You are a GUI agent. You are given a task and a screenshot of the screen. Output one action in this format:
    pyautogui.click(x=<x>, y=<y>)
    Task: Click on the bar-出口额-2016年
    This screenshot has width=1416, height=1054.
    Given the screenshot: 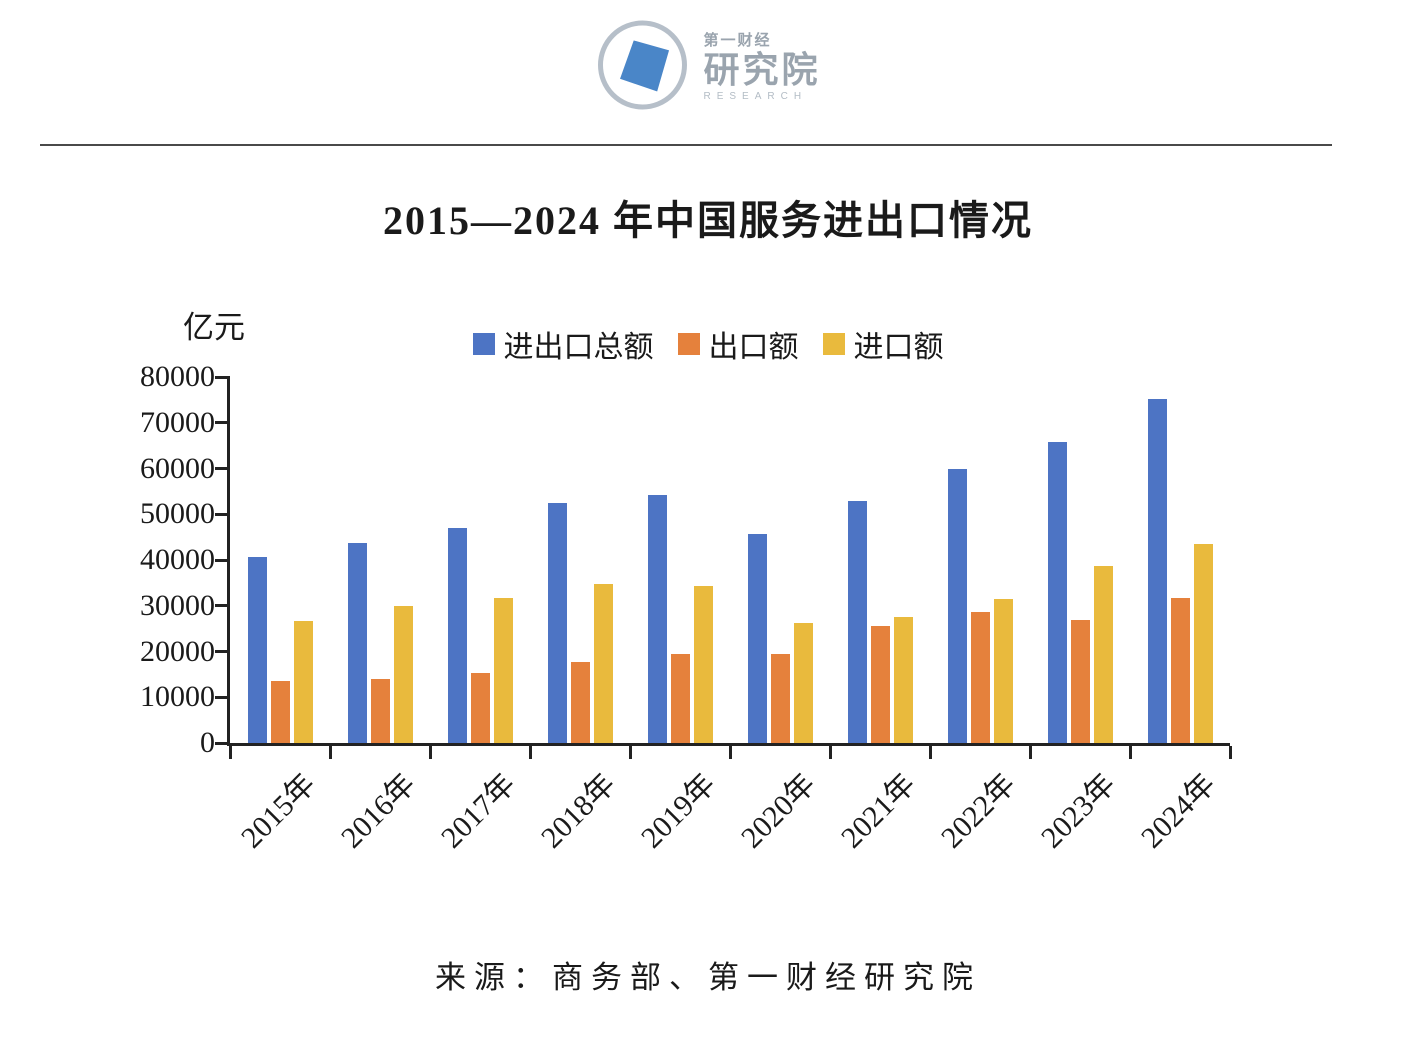 What is the action you would take?
    pyautogui.click(x=380, y=710)
    